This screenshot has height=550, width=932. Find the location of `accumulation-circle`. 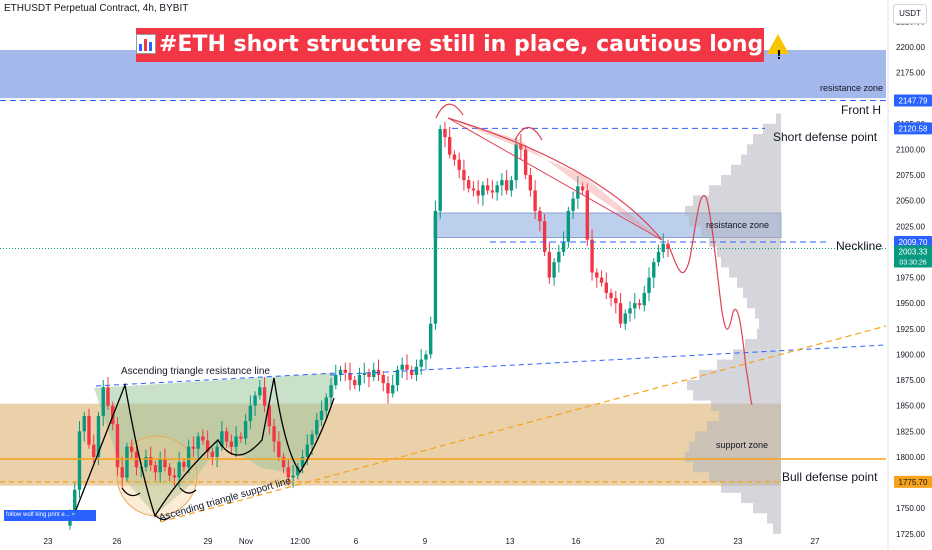

accumulation-circle is located at coordinates (157, 476).